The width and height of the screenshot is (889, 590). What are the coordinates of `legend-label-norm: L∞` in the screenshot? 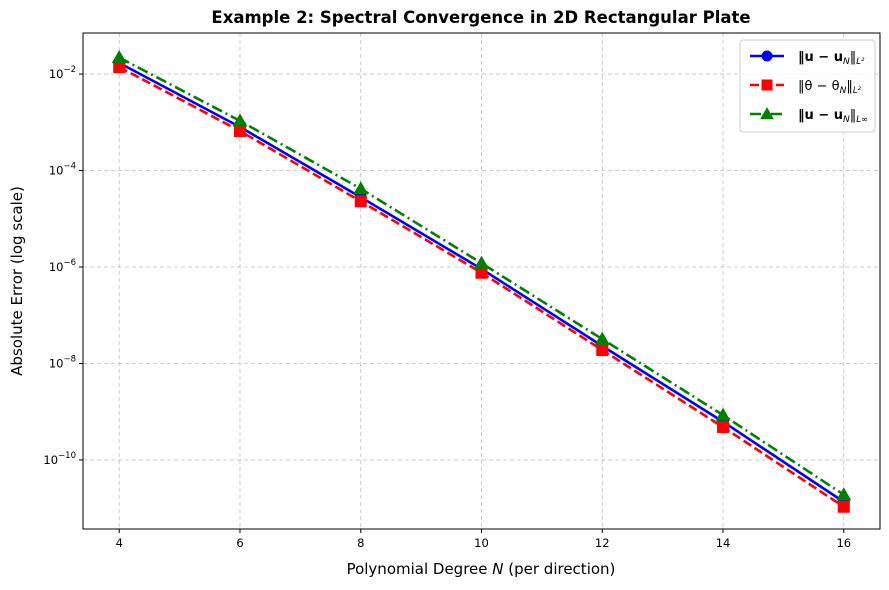 It's located at (862, 120).